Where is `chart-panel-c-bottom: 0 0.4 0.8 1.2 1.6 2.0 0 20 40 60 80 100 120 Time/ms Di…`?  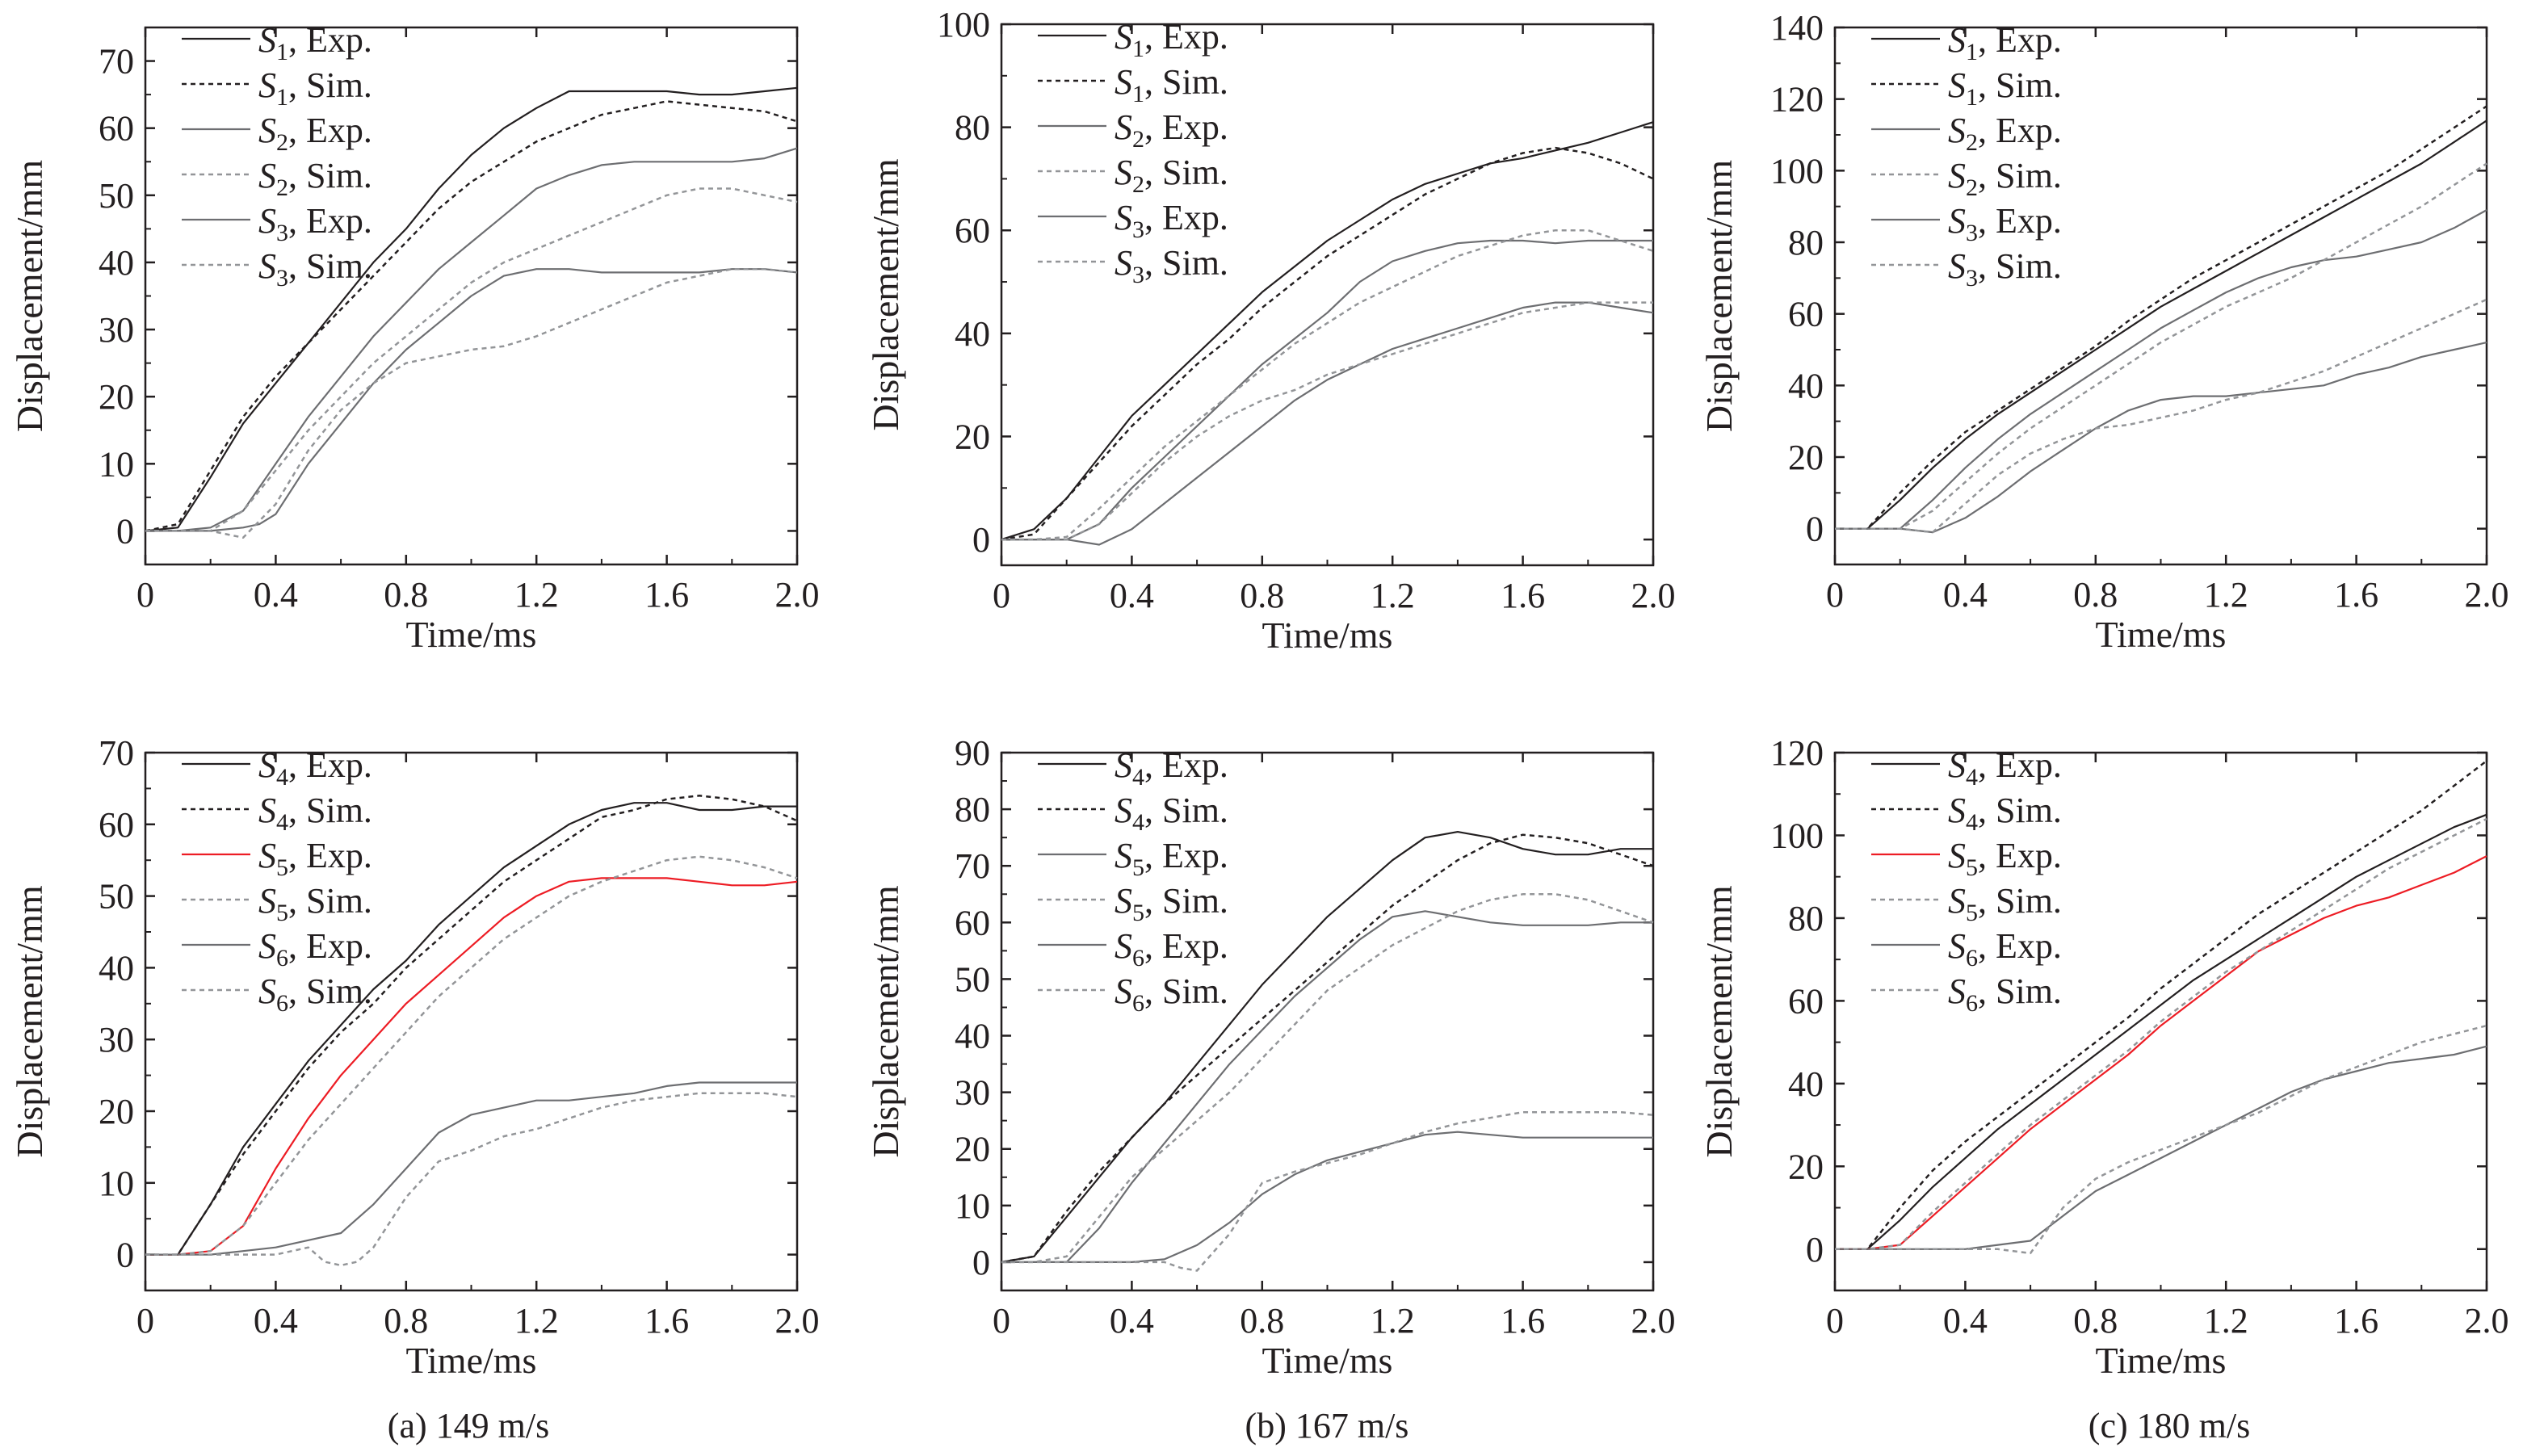 chart-panel-c-bottom: 0 0.4 0.8 1.2 1.6 2.0 0 20 40 60 80 100 120 Time/ms Di… is located at coordinates (2103, 1057).